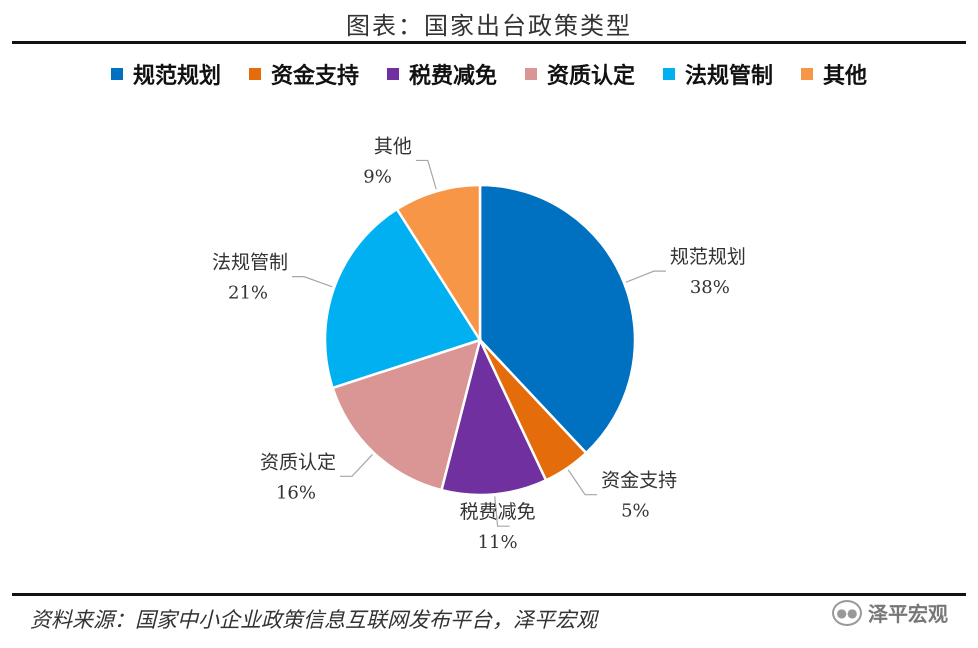  Describe the element at coordinates (452, 76) in the screenshot. I see `legend-label: 税费减免` at that location.